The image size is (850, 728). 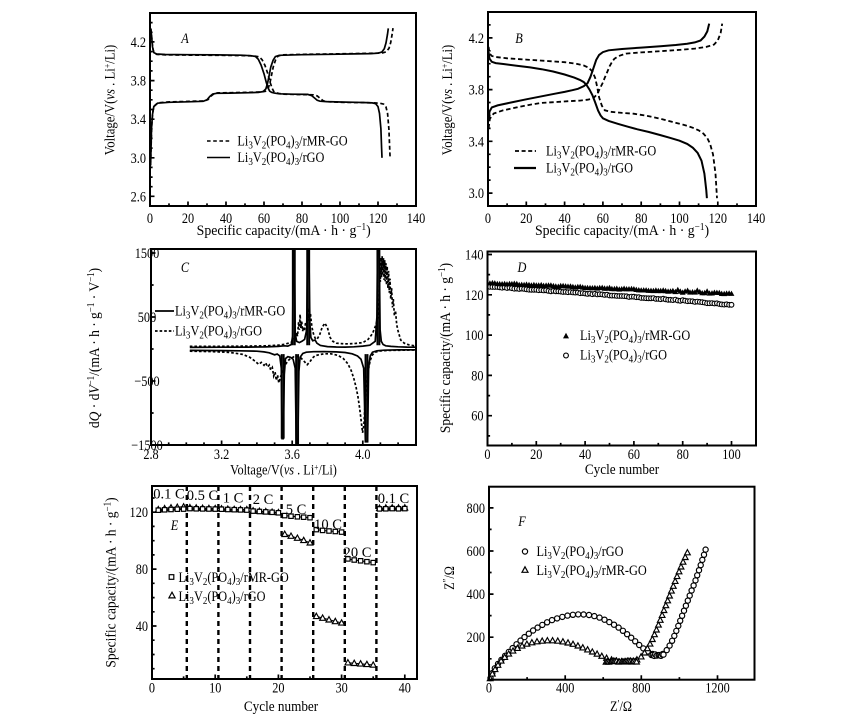 What do you see at coordinates (150, 454) in the screenshot?
I see `svg-text: 2.8` at bounding box center [150, 454].